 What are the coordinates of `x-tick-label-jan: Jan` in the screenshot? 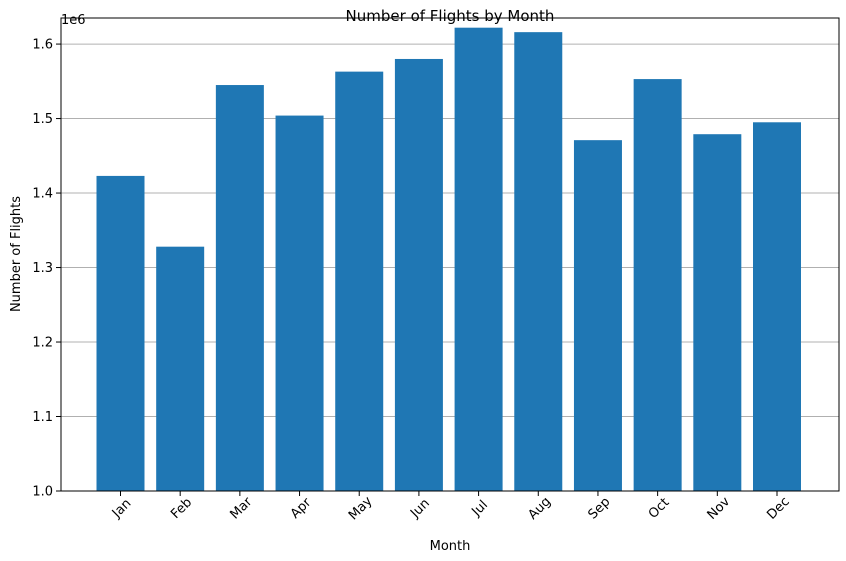 It's located at (121, 508).